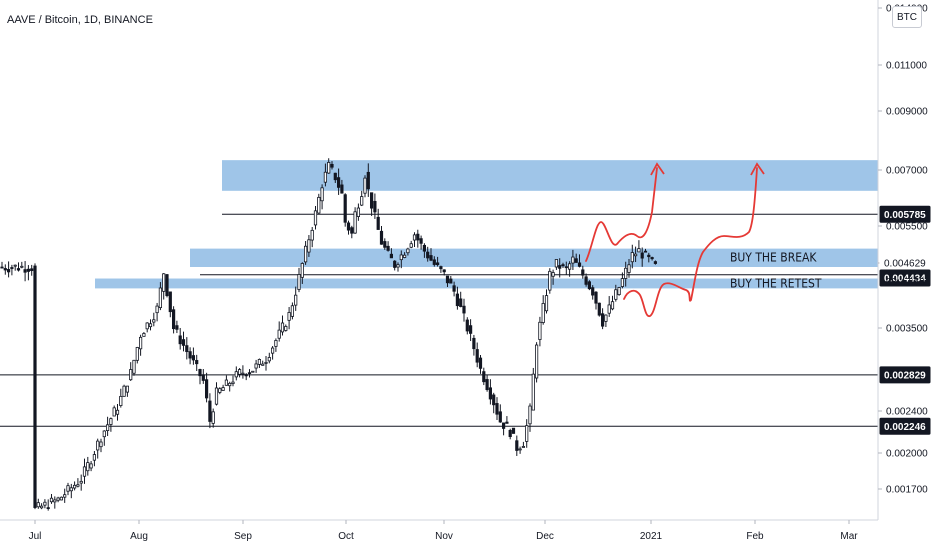 The image size is (932, 550). What do you see at coordinates (905, 426) in the screenshot?
I see `price-tag: 0.002246` at bounding box center [905, 426].